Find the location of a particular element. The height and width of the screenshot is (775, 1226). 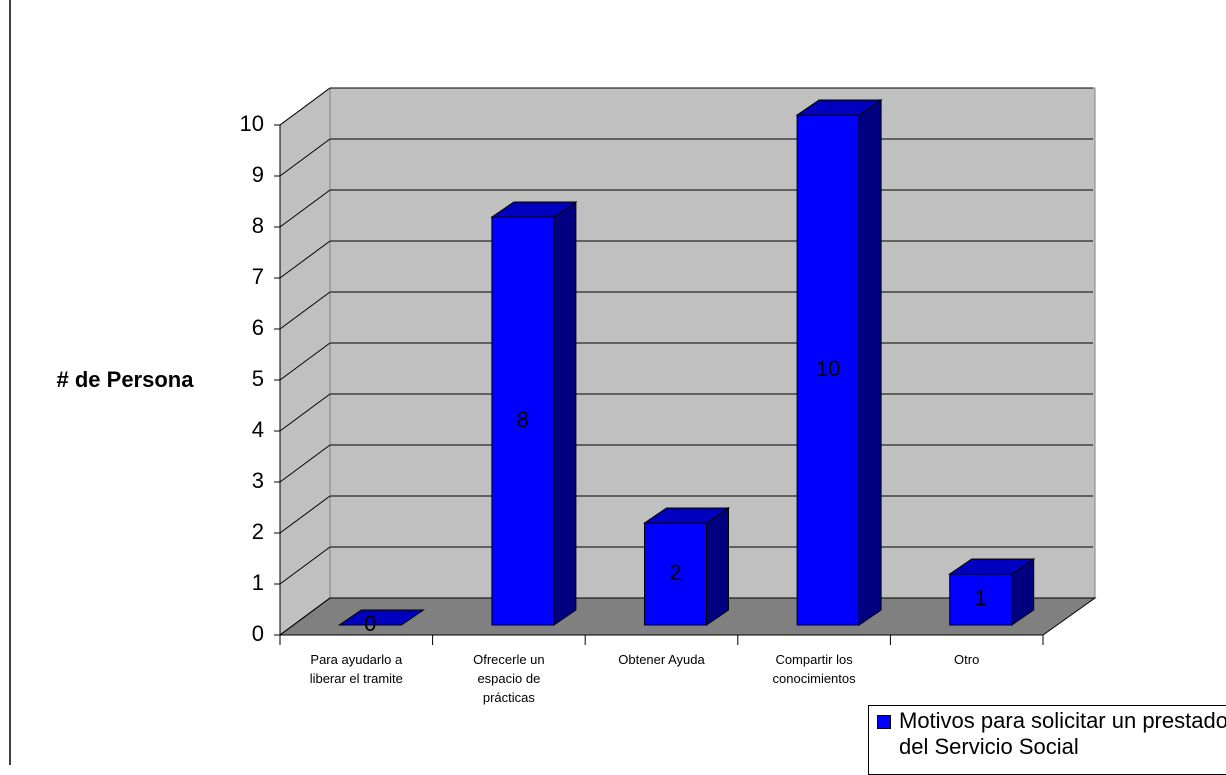

y-tick-label: 5 is located at coordinates (258, 378).